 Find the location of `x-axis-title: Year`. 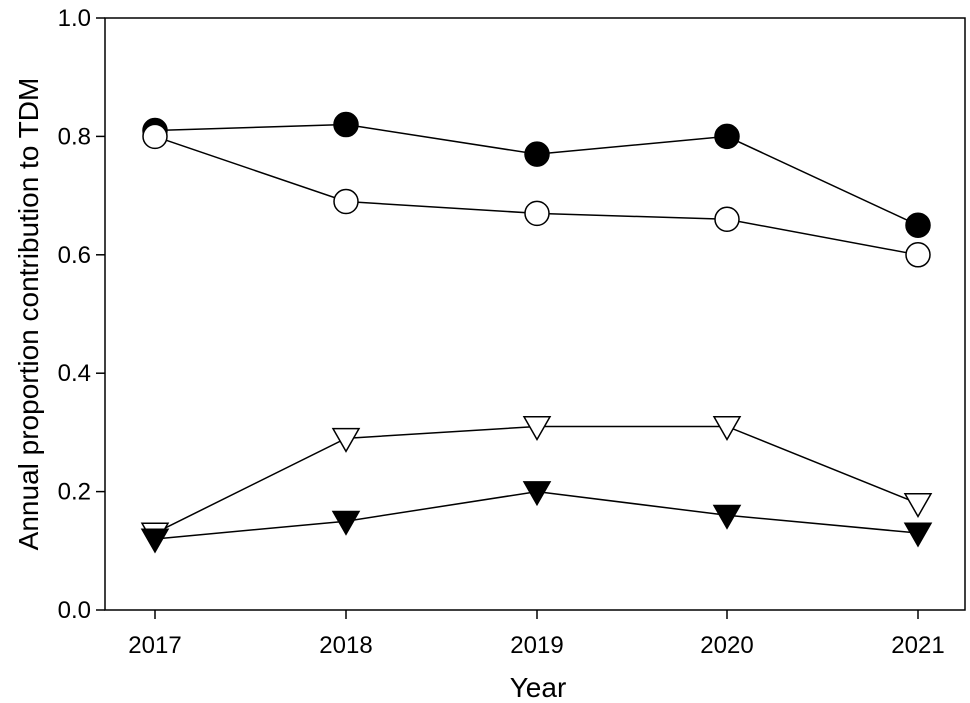

x-axis-title: Year is located at coordinates (538, 687).